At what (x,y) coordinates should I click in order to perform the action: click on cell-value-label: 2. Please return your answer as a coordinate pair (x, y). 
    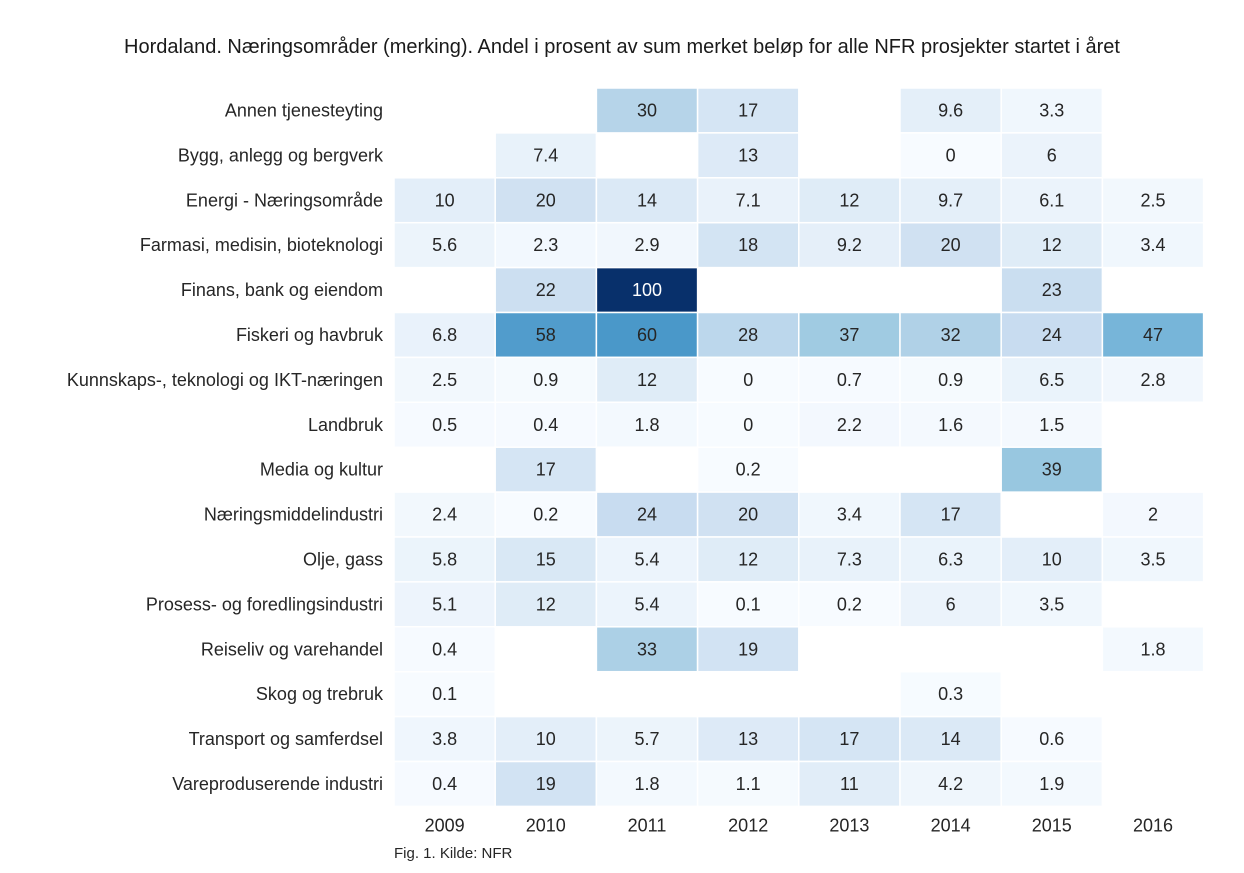
    Looking at the image, I should click on (1153, 515).